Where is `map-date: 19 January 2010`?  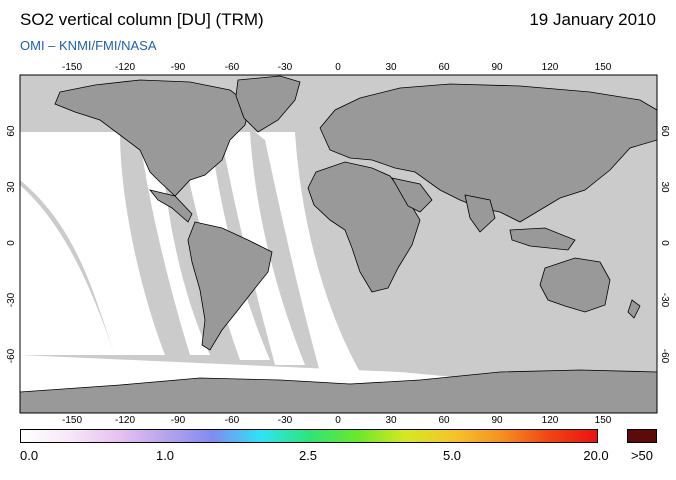
map-date: 19 January 2010 is located at coordinates (592, 19).